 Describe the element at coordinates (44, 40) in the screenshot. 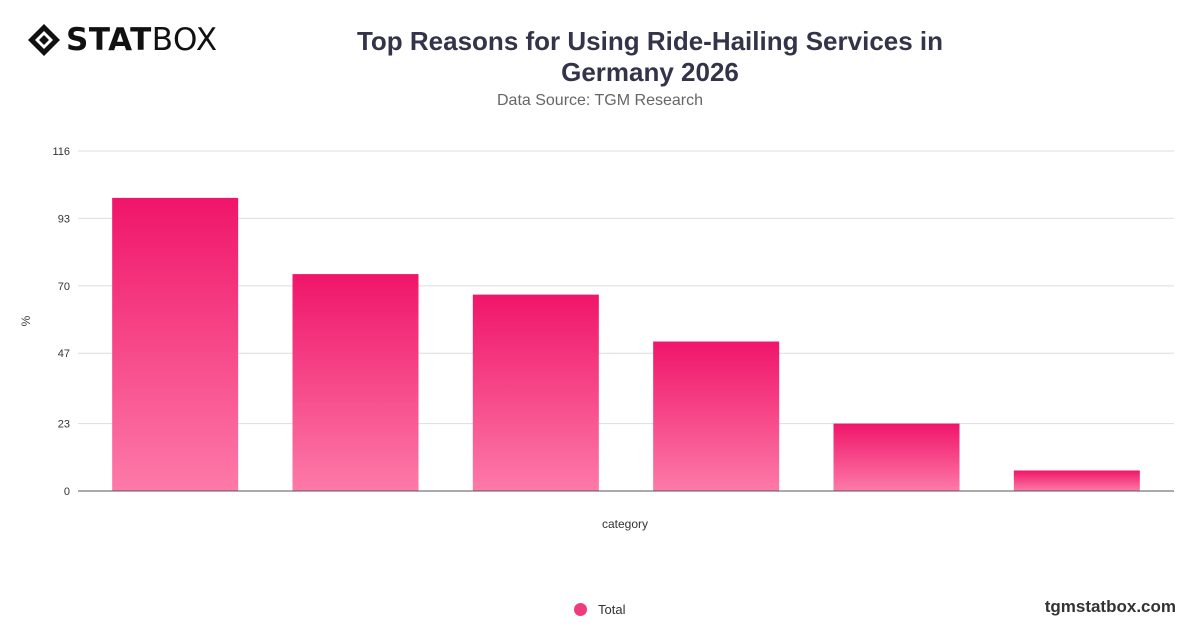

I see `statbox-logo-icon` at that location.